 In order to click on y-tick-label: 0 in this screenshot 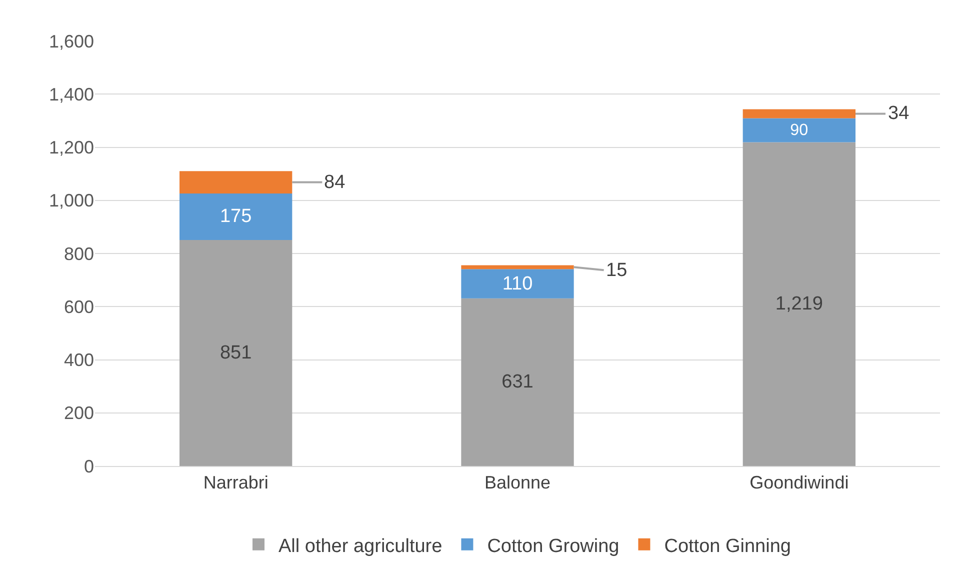, I will do `click(89, 466)`.